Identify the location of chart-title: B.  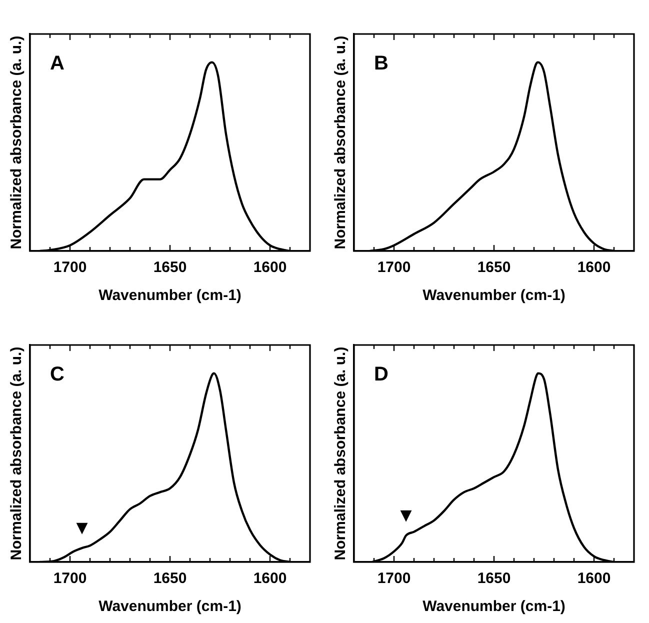
(381, 63).